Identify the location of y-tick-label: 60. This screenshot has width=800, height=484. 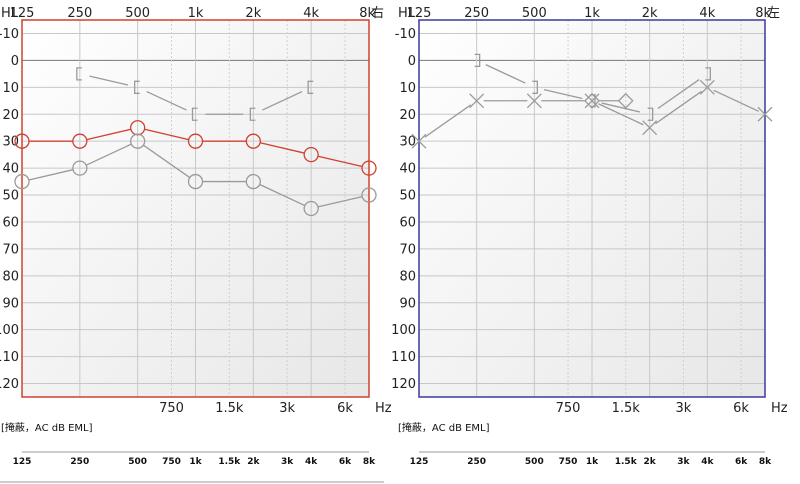
(10, 222).